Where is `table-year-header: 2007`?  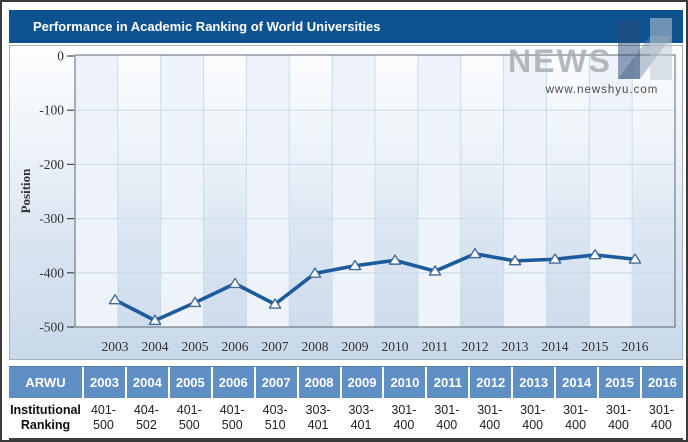
table-year-header: 2007 is located at coordinates (275, 382).